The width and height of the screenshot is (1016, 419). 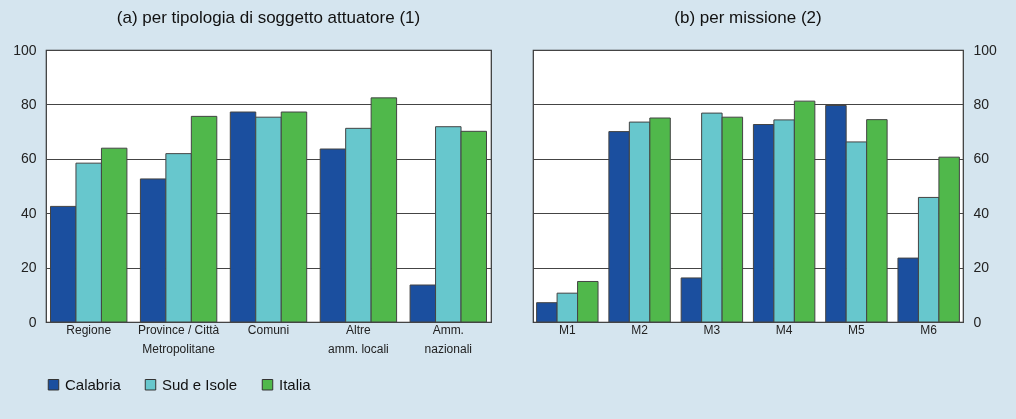 I want to click on x-tick-label: Altre amm. locali, so click(x=358, y=339).